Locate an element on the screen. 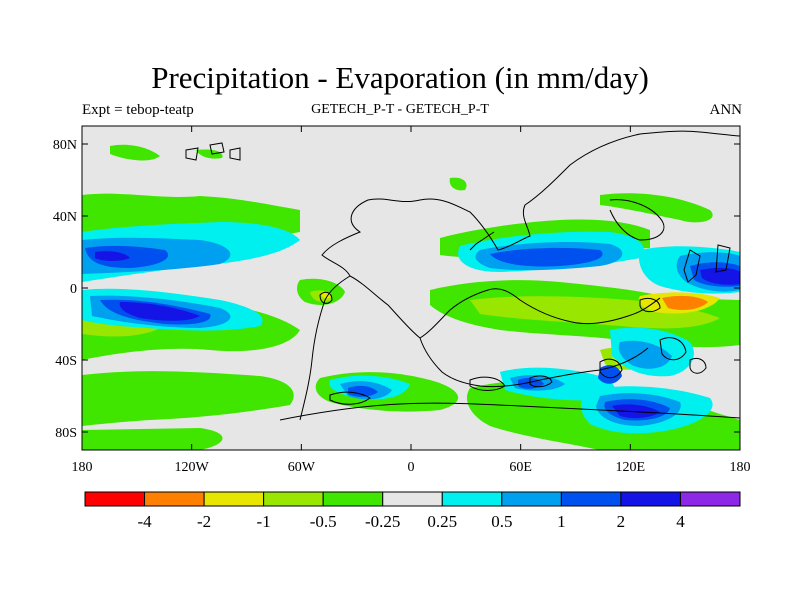 The image size is (800, 600). lon-tick-label: 120E is located at coordinates (631, 467).